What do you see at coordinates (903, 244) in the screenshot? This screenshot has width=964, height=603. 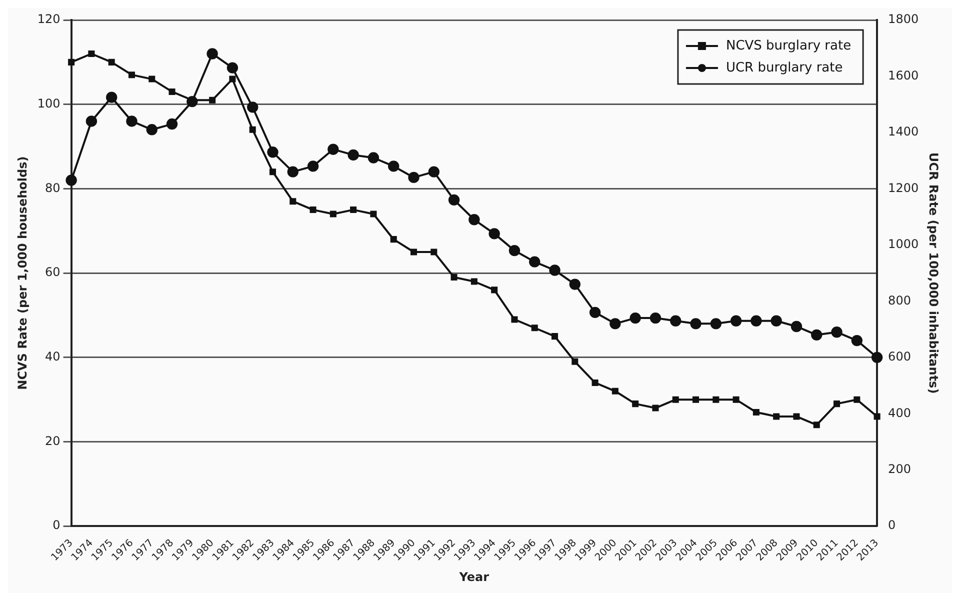 I see `y2-tick-label: 1000` at bounding box center [903, 244].